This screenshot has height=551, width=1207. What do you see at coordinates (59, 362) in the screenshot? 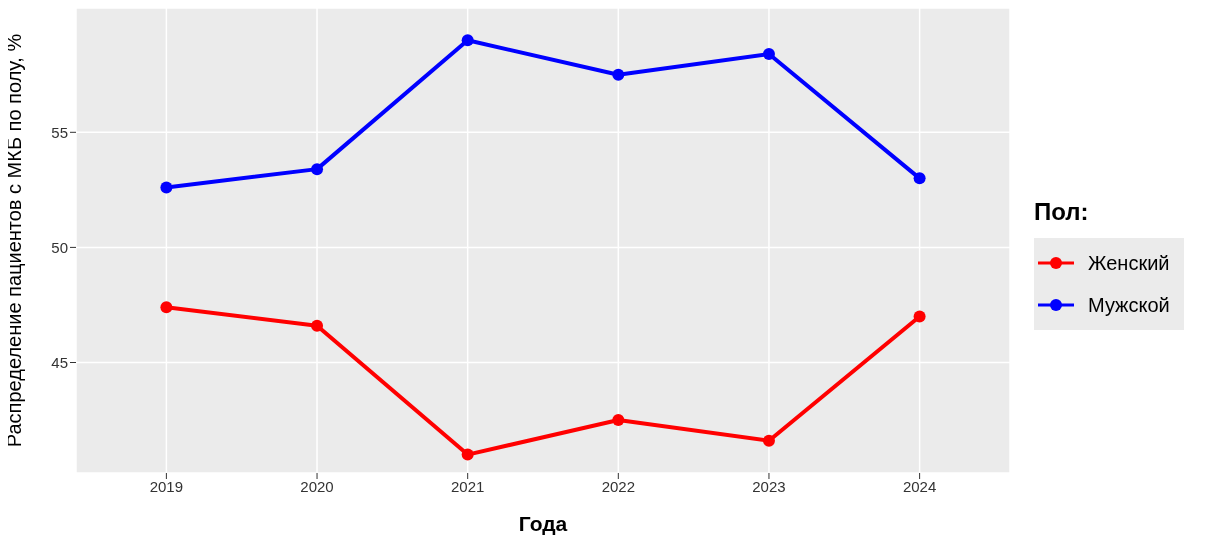
I see `y-tick-label: 45` at bounding box center [59, 362].